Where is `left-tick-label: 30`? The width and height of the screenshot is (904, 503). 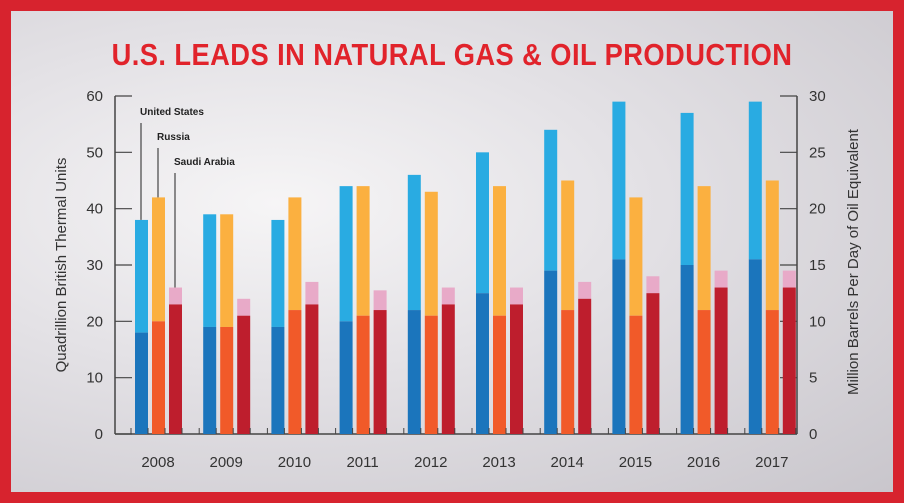
left-tick-label: 30 is located at coordinates (94, 265).